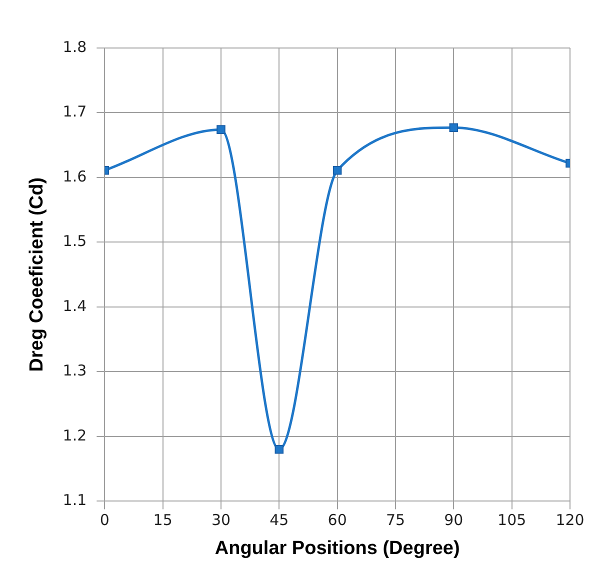  Describe the element at coordinates (337, 520) in the screenshot. I see `x-tick-label: 60` at that location.